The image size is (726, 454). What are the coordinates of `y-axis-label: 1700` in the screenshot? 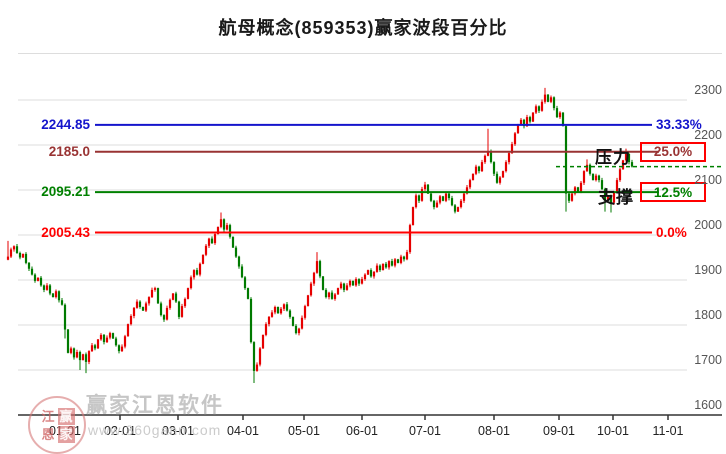 It's located at (708, 360).